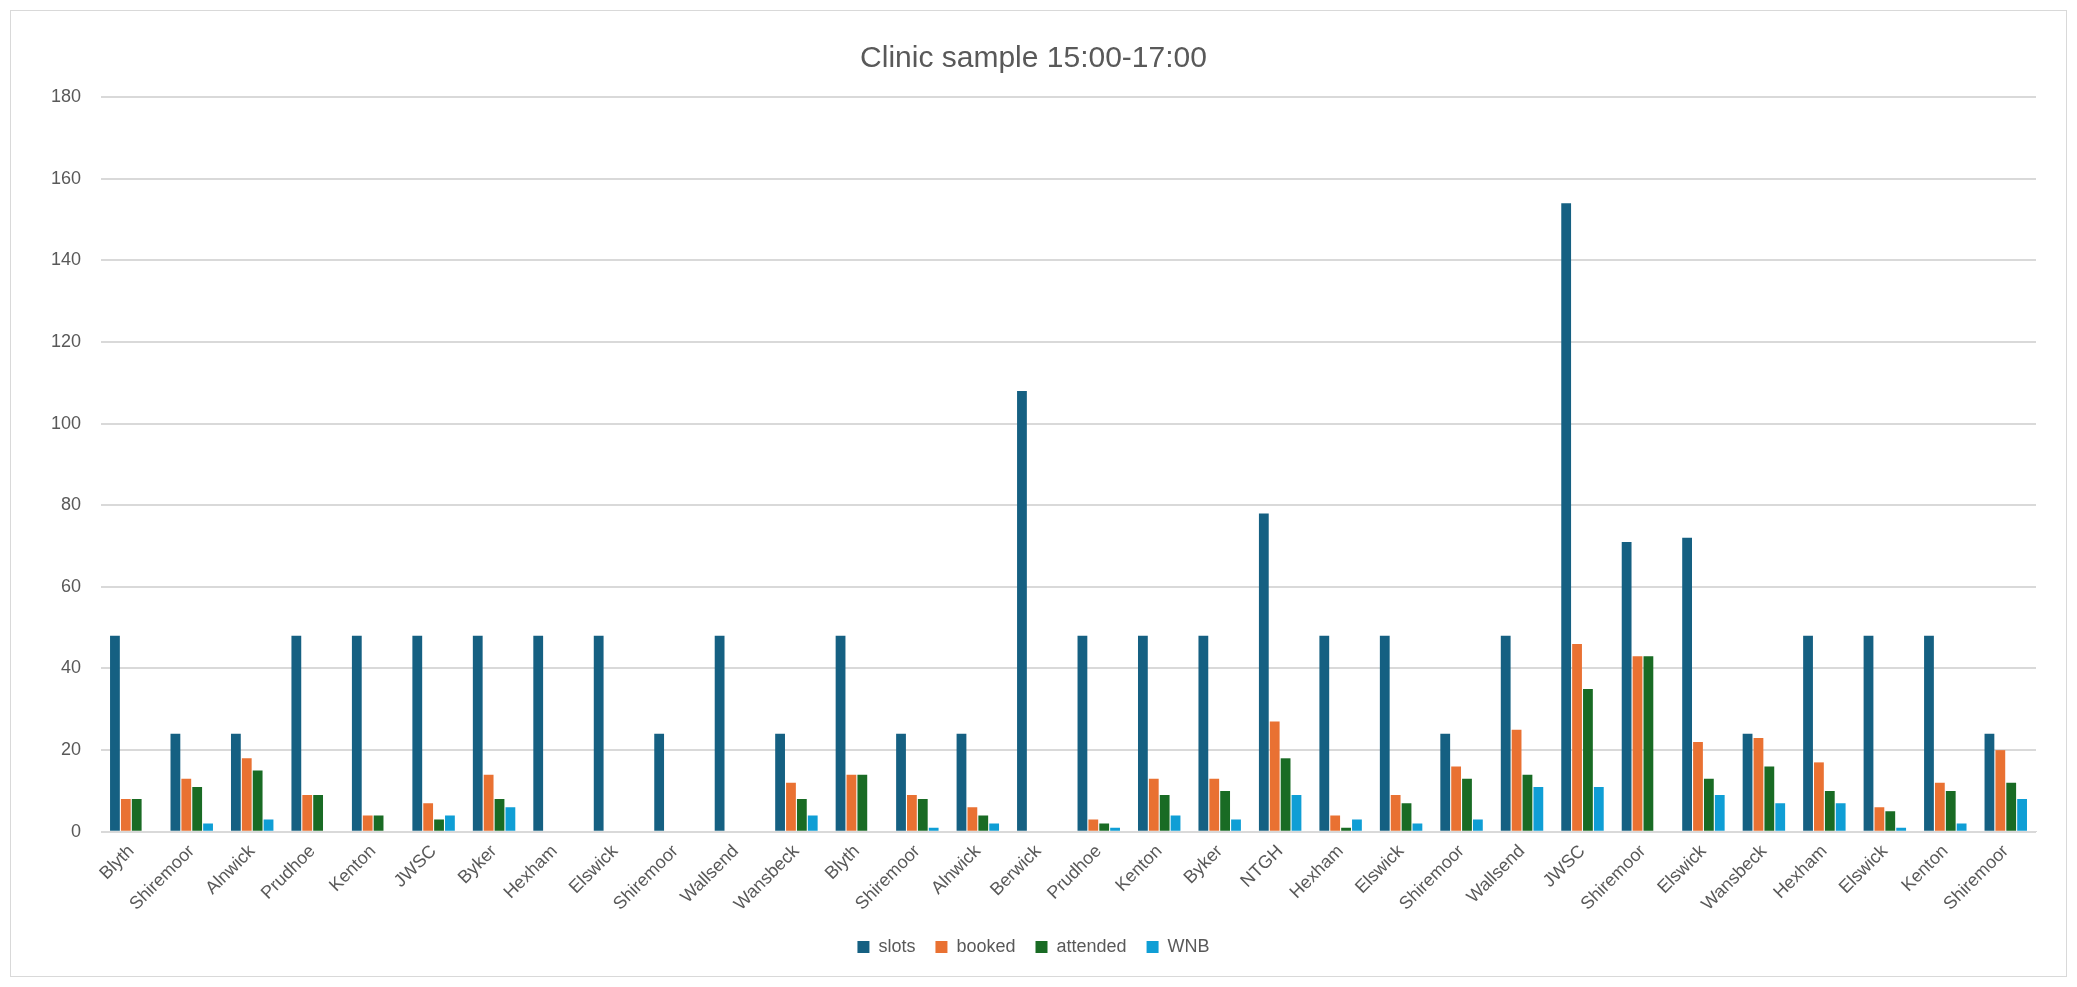 Image resolution: width=2077 pixels, height=987 pixels. What do you see at coordinates (1188, 945) in the screenshot?
I see `legend-label: WNB` at bounding box center [1188, 945].